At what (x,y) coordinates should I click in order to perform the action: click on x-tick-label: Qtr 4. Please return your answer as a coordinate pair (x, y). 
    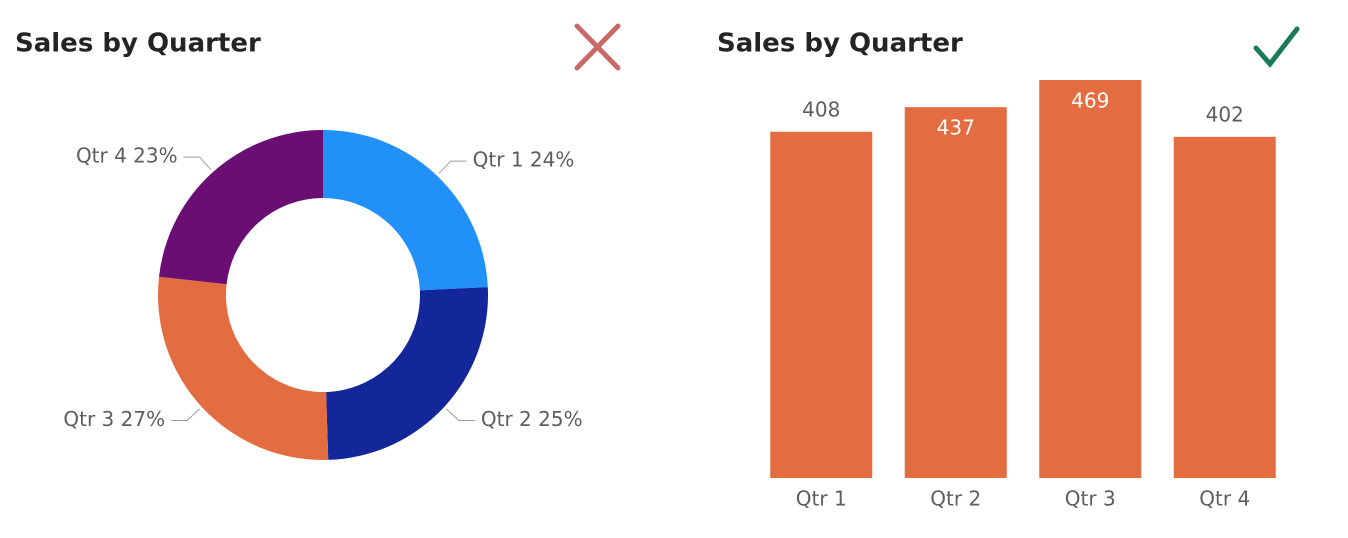
    Looking at the image, I should click on (1224, 499).